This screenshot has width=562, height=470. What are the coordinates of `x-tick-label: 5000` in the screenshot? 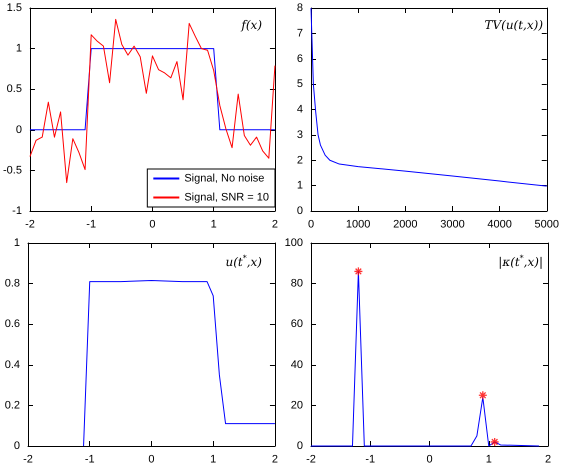 It's located at (547, 224).